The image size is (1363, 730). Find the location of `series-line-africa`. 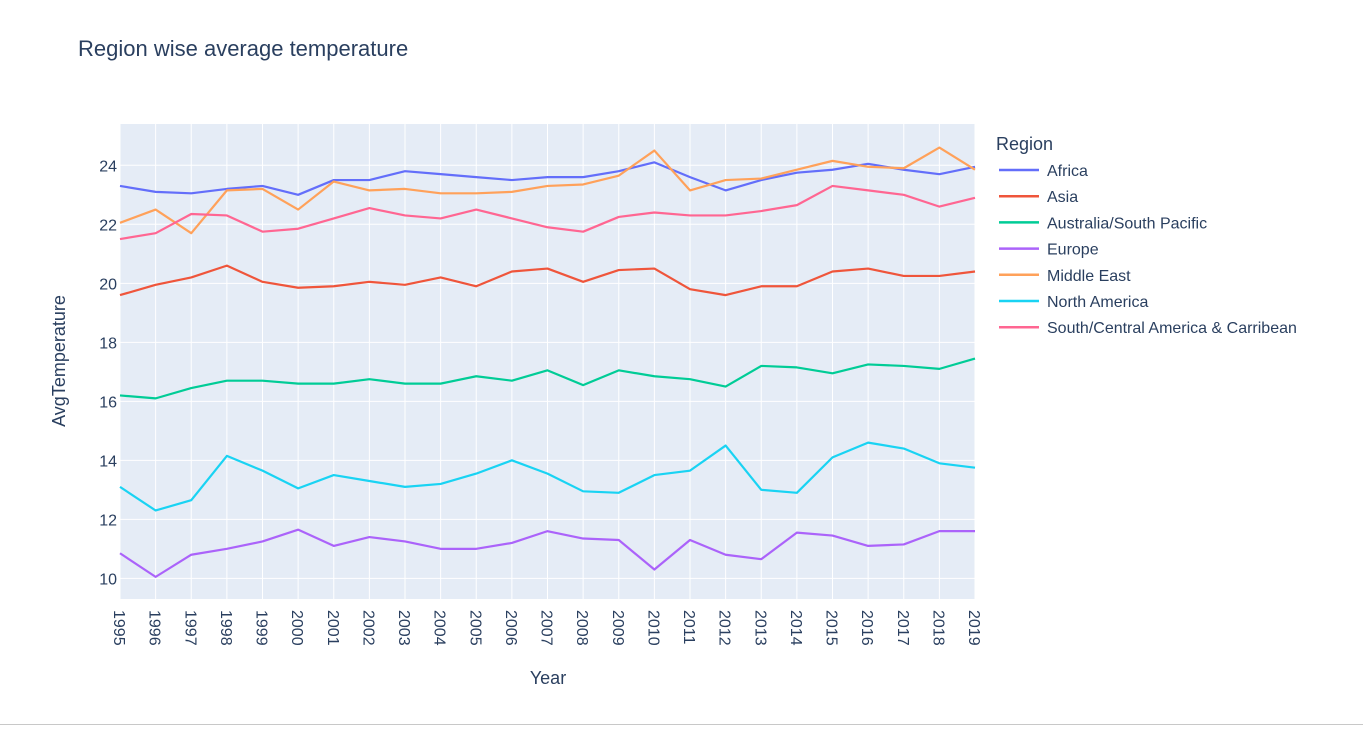

series-line-africa is located at coordinates (547, 178).